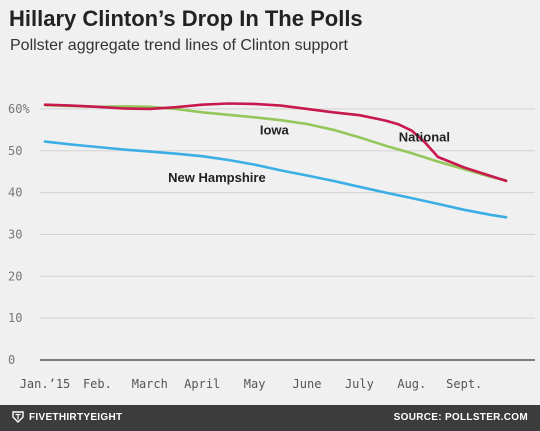 This screenshot has height=431, width=540. I want to click on y-tick-label: 40, so click(15, 193).